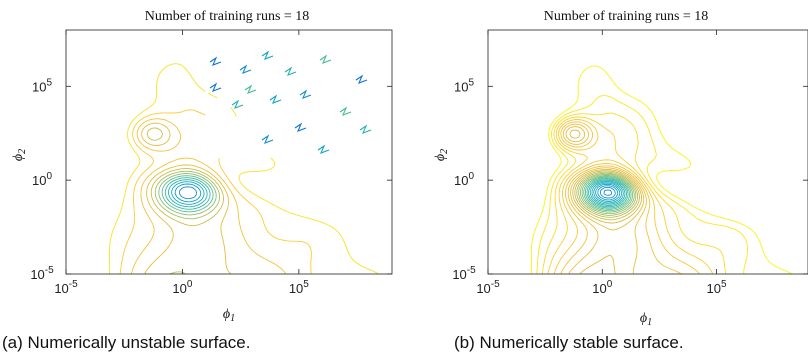  I want to click on caption: (b) Numerically stable surface., so click(569, 342).